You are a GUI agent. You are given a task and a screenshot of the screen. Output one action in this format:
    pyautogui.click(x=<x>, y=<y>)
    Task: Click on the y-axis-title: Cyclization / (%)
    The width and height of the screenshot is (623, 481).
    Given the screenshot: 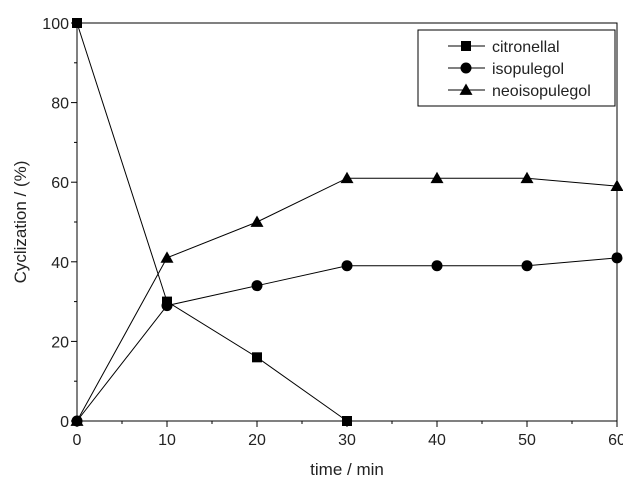 What is the action you would take?
    pyautogui.click(x=20, y=222)
    